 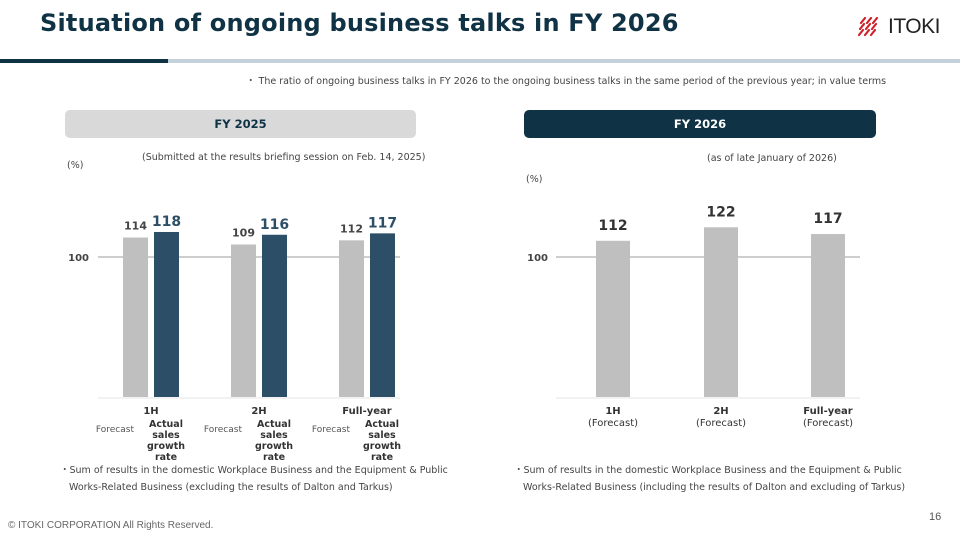 I want to click on itoki-slash-mark-icon, so click(x=868, y=27).